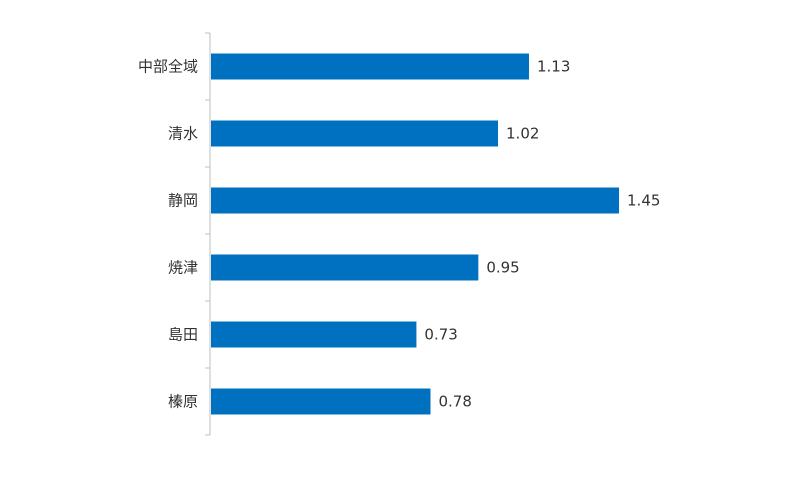  What do you see at coordinates (643, 201) in the screenshot?
I see `value-label: 1.45` at bounding box center [643, 201].